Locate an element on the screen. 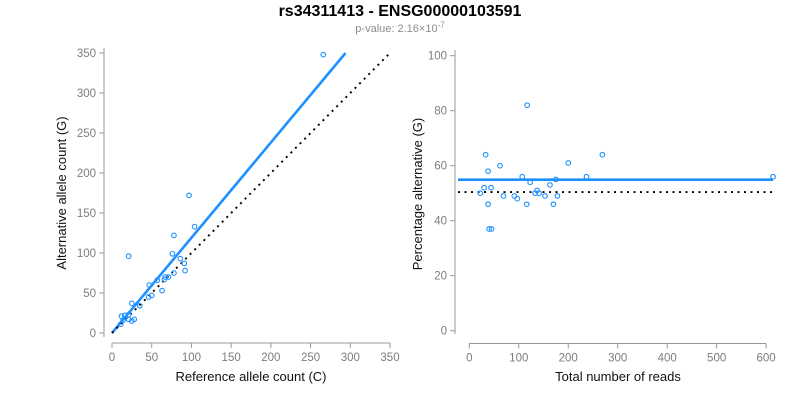  y-tick-label: 300 is located at coordinates (86, 94).